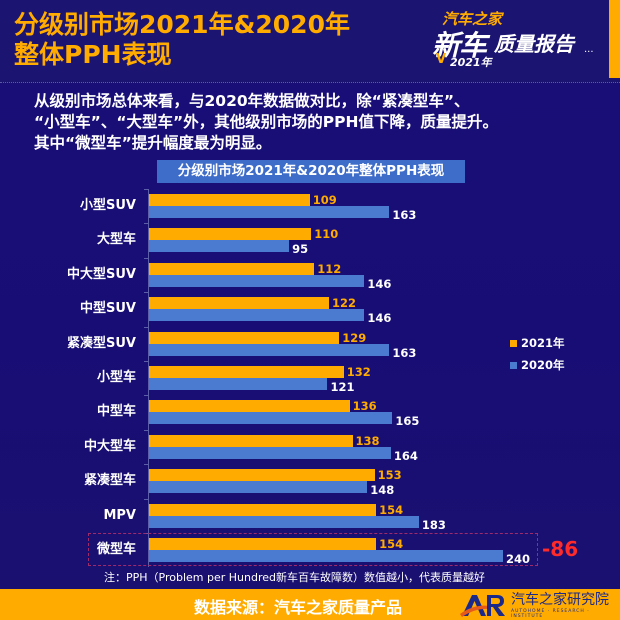 The width and height of the screenshot is (620, 620). Describe the element at coordinates (358, 372) in the screenshot. I see `value-label-2021: 132` at that location.